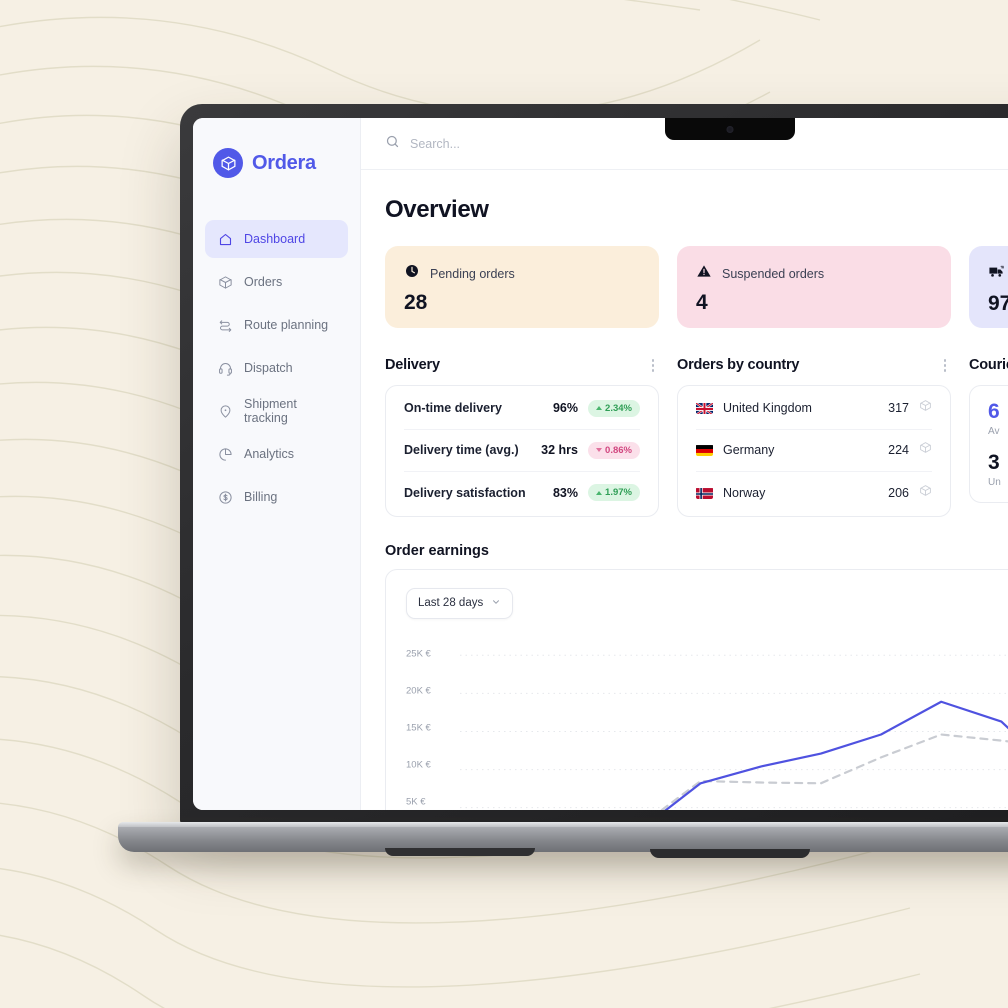  I want to click on country-count: 206, so click(898, 492).